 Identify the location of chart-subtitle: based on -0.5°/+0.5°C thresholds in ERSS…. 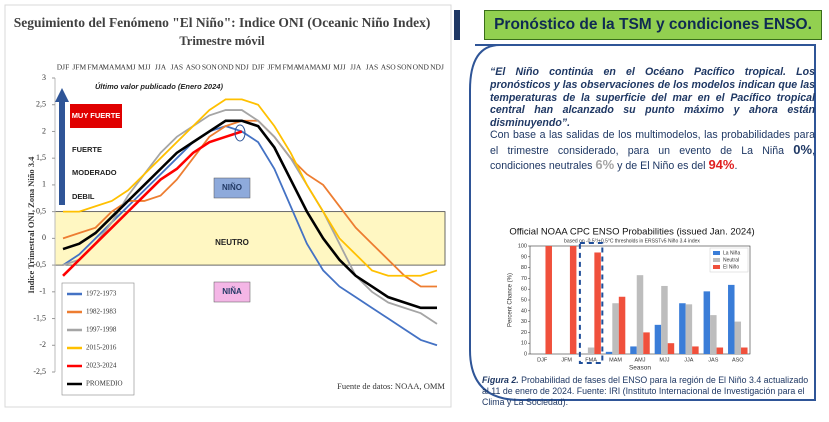
(632, 241).